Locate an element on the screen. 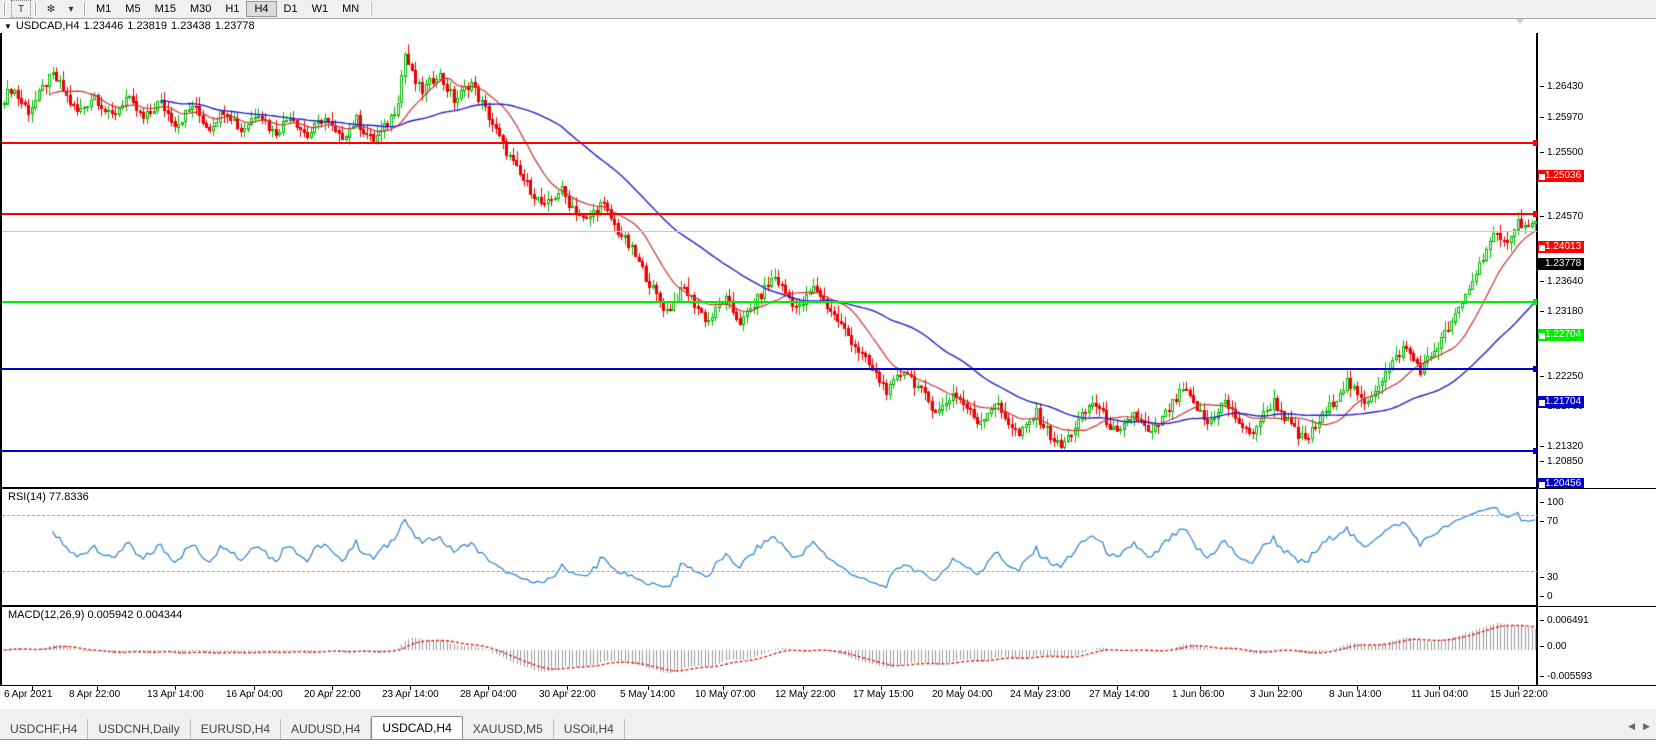  time-axis-label: 13 Apr 14:00 is located at coordinates (175, 694).